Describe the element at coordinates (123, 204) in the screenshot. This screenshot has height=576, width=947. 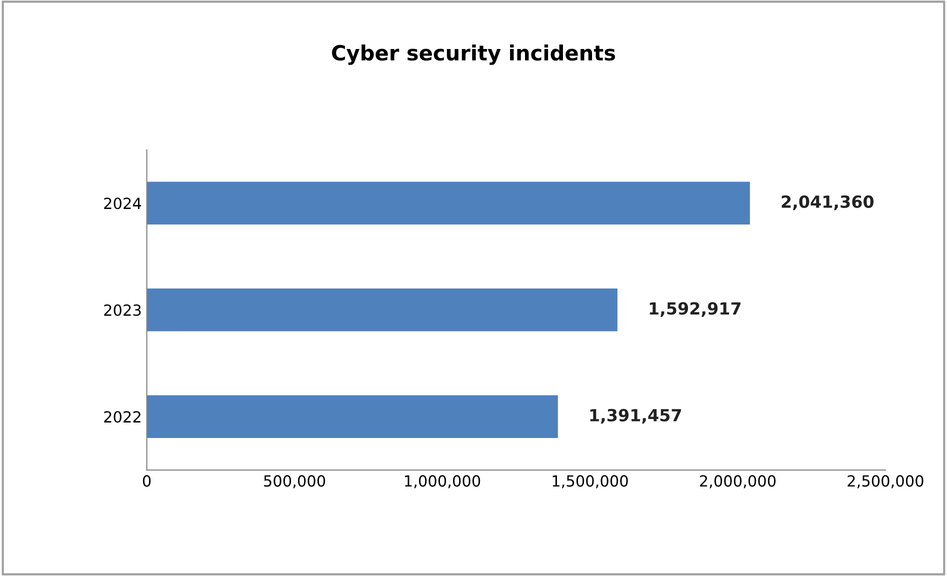
I see `y-tick-label: 2024` at that location.